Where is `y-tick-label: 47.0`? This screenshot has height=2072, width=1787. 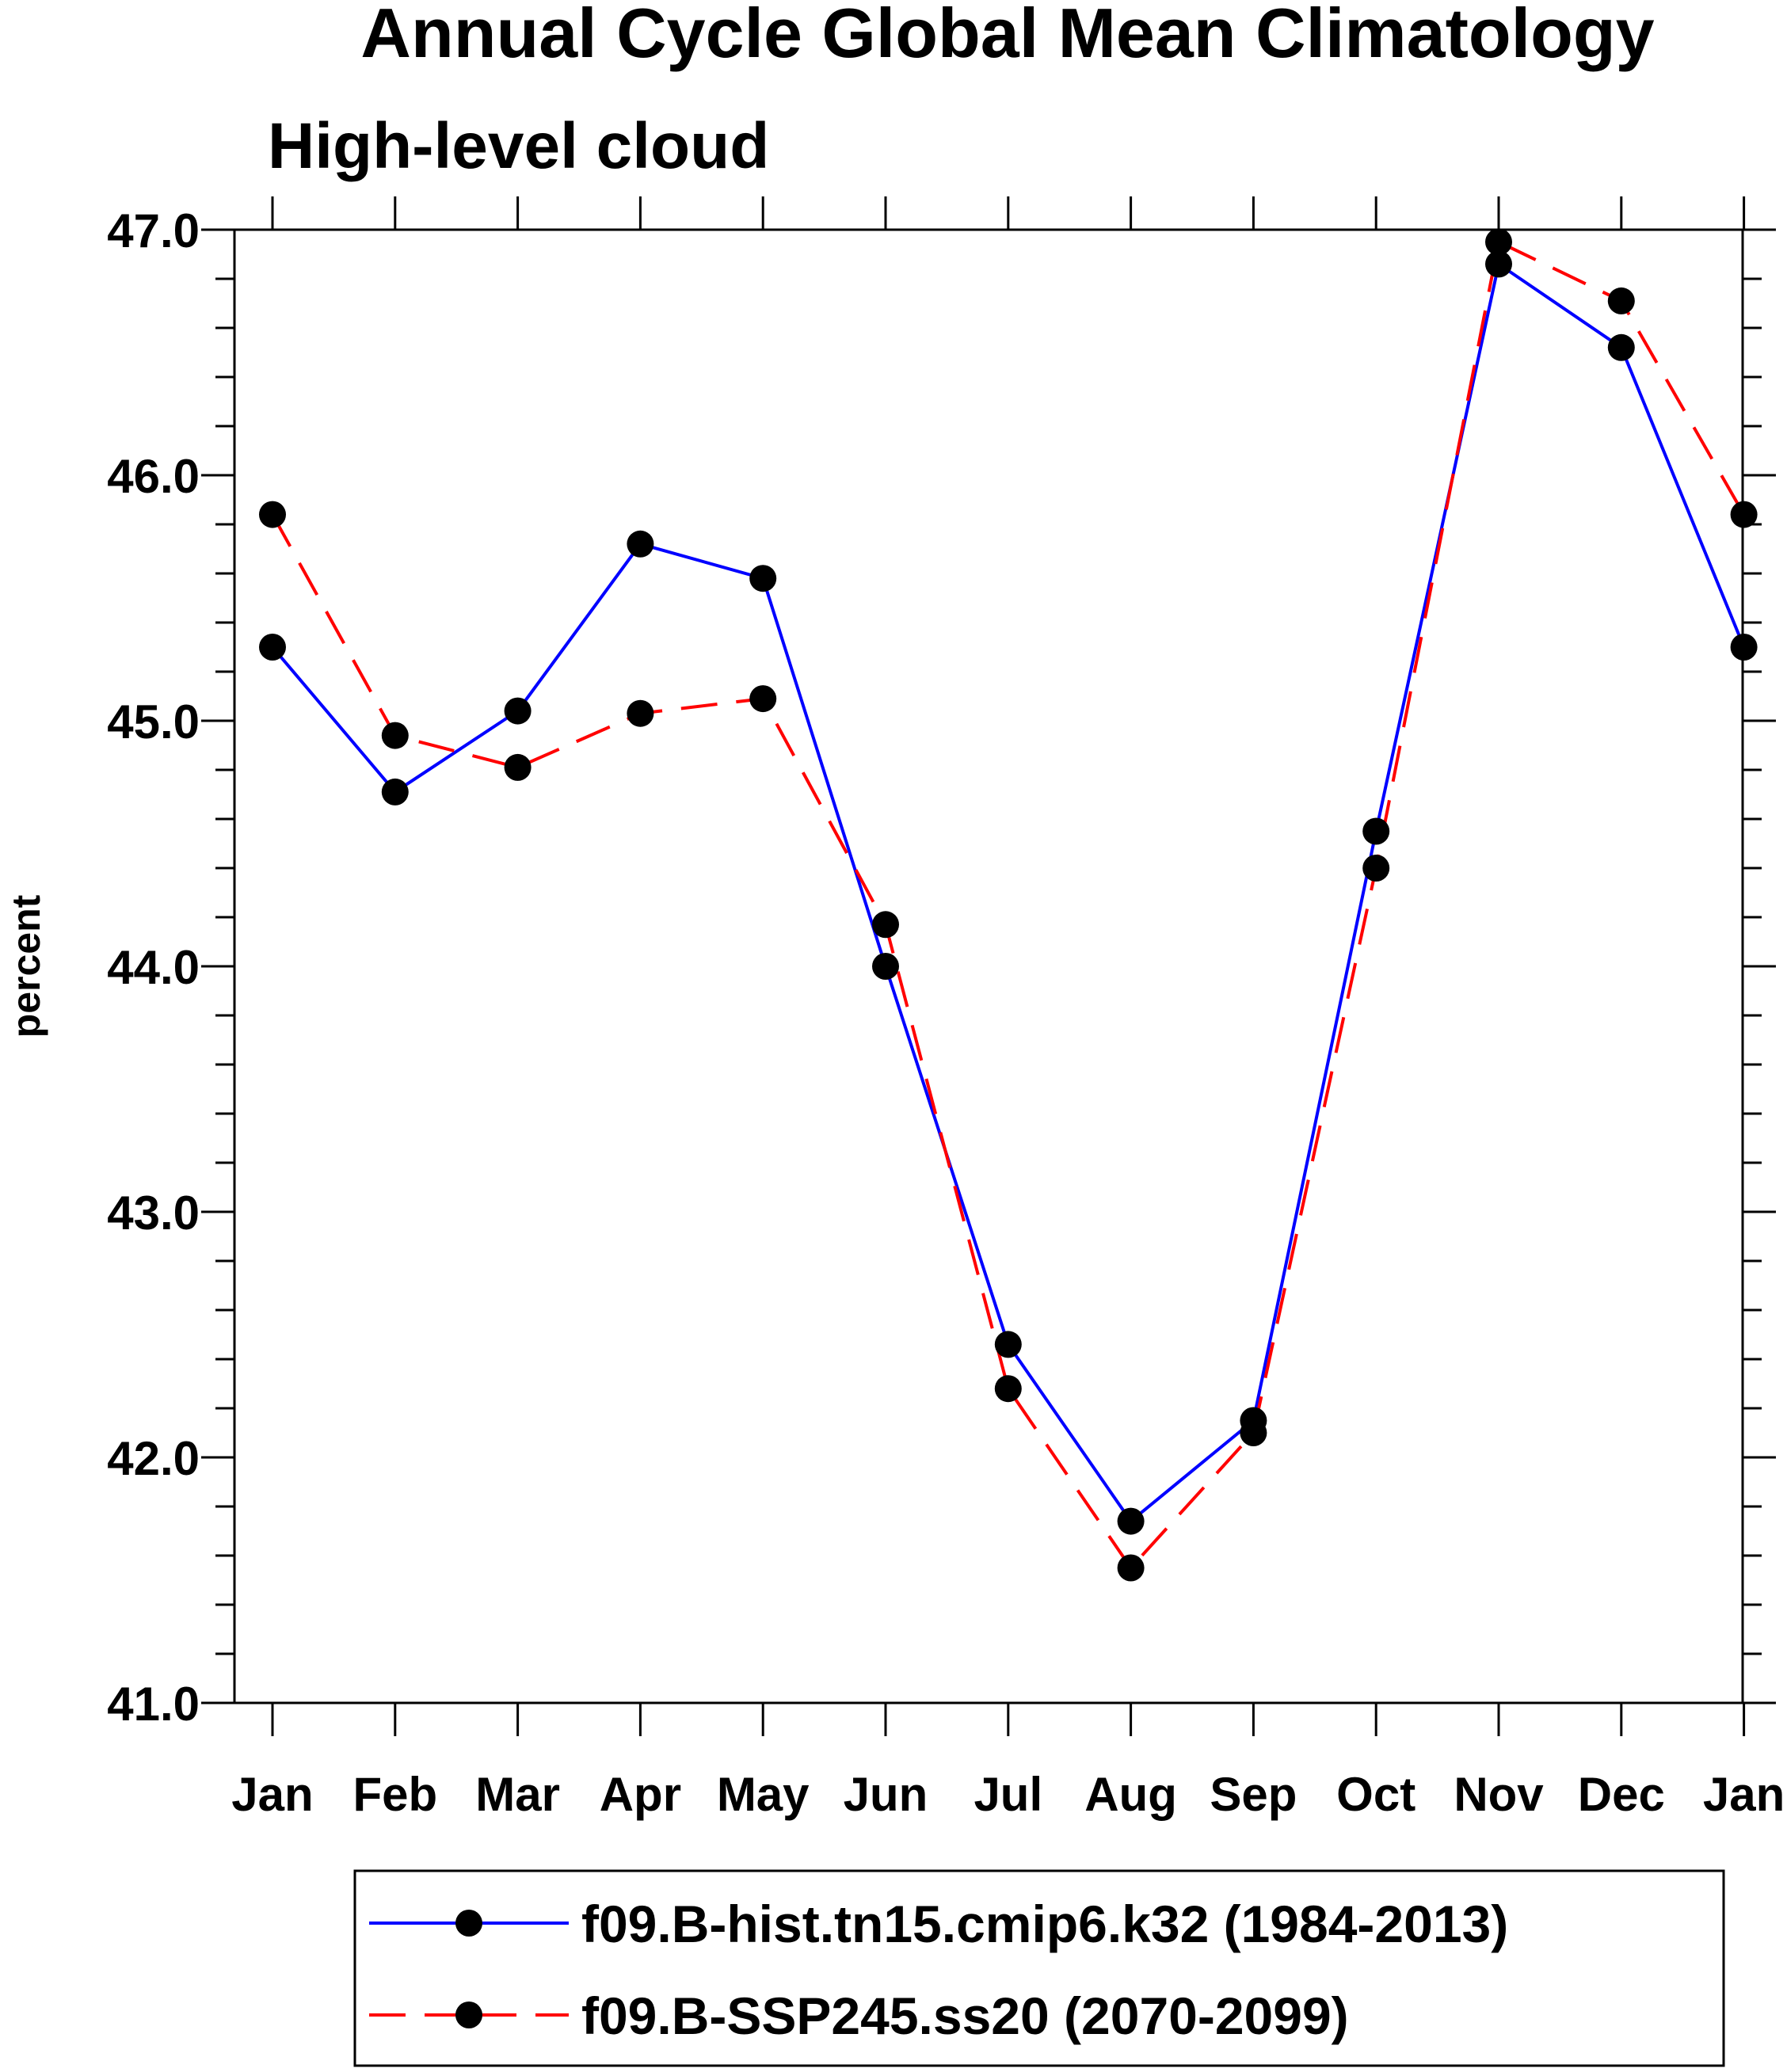
y-tick-label: 47.0 is located at coordinates (153, 230).